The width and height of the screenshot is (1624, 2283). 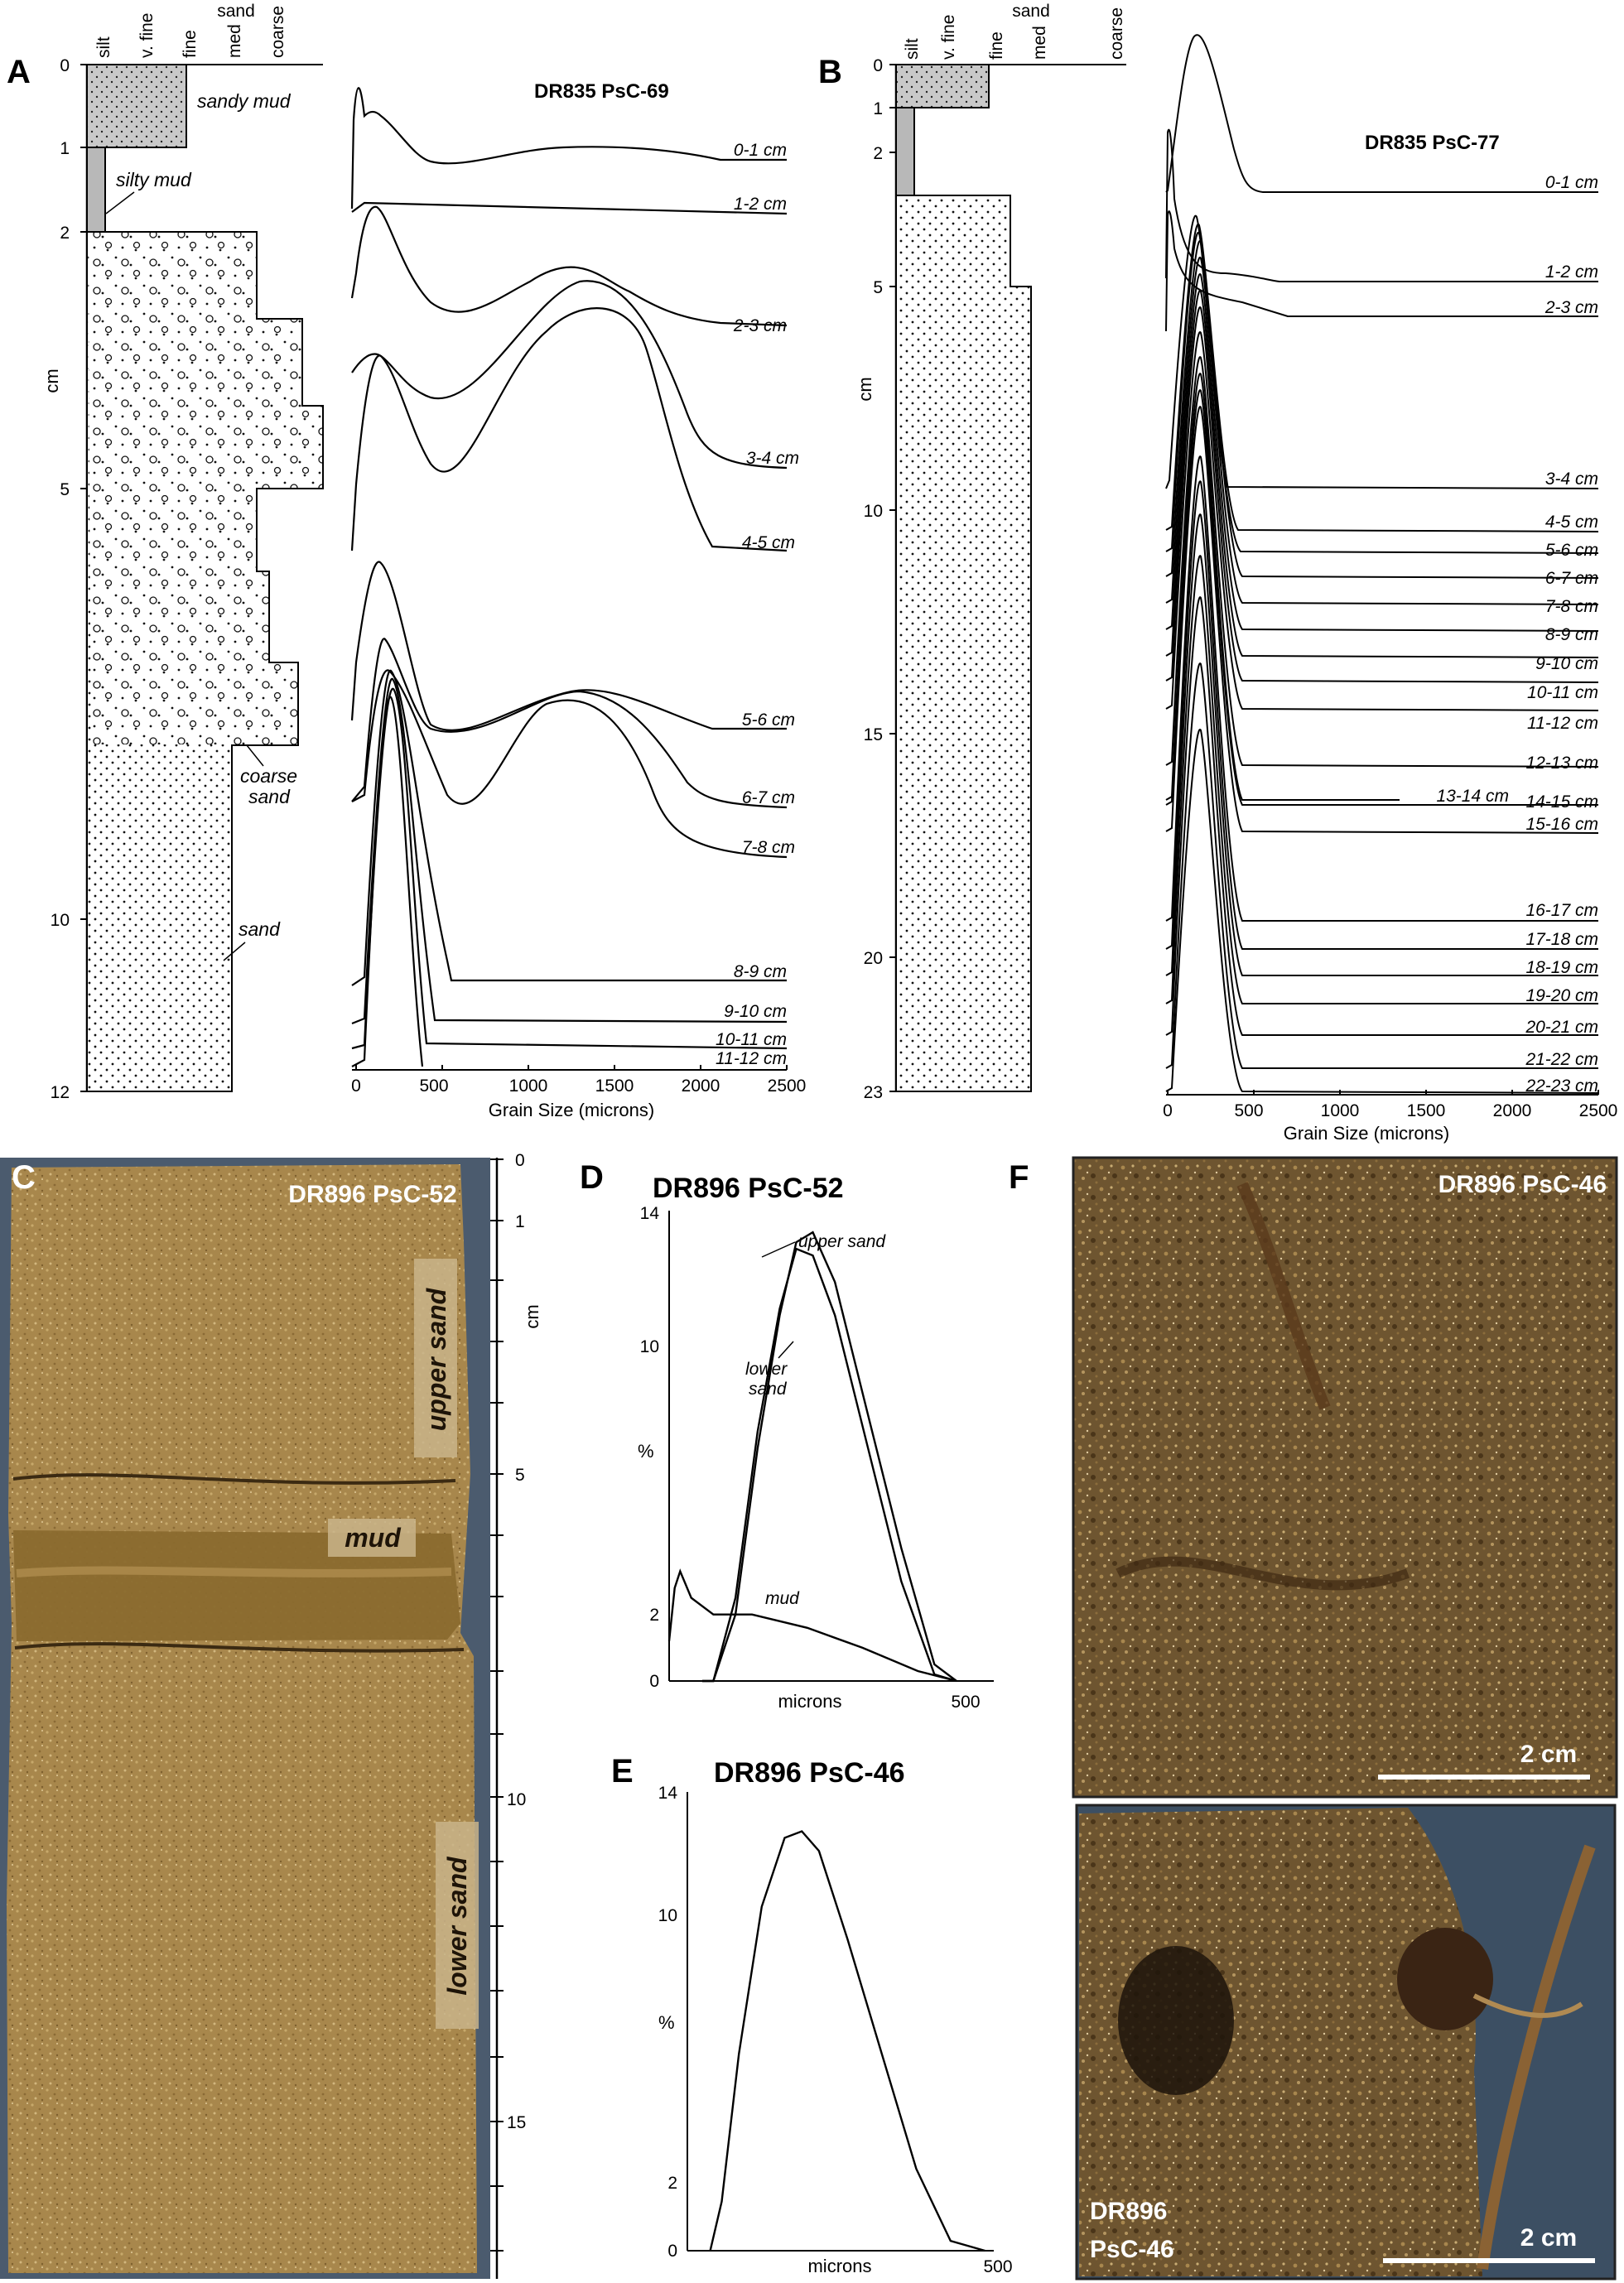 I want to click on panel-b-lbl-1-2: 1-2 cm, so click(x=1571, y=272).